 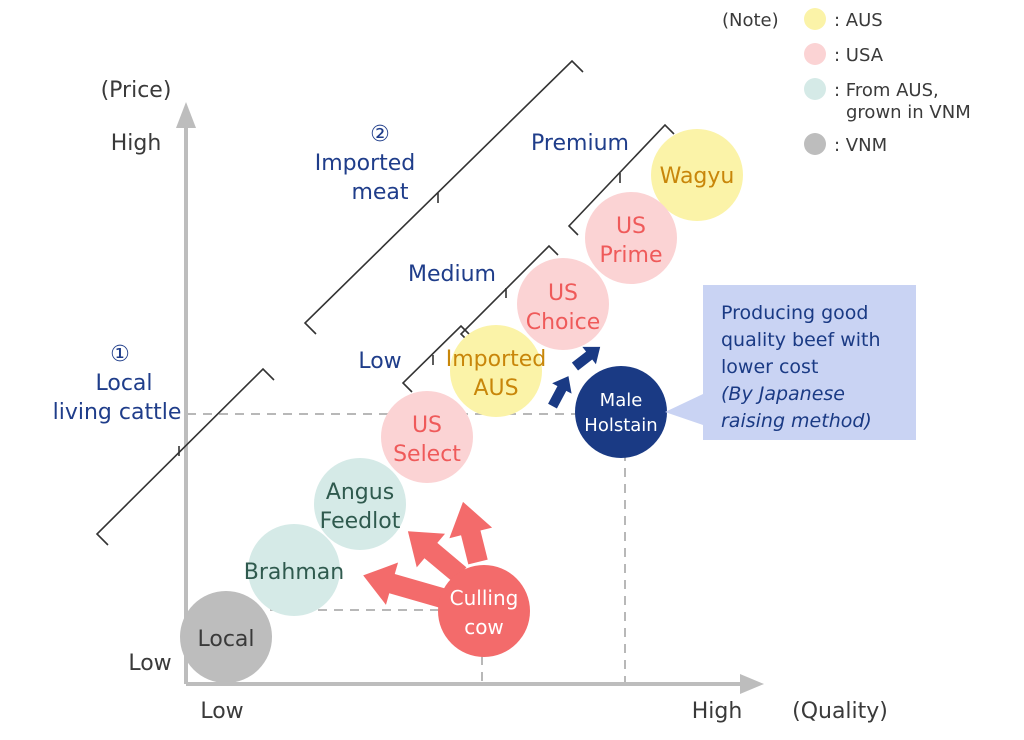 What do you see at coordinates (815, 19) in the screenshot?
I see `legend-swatch-aus` at bounding box center [815, 19].